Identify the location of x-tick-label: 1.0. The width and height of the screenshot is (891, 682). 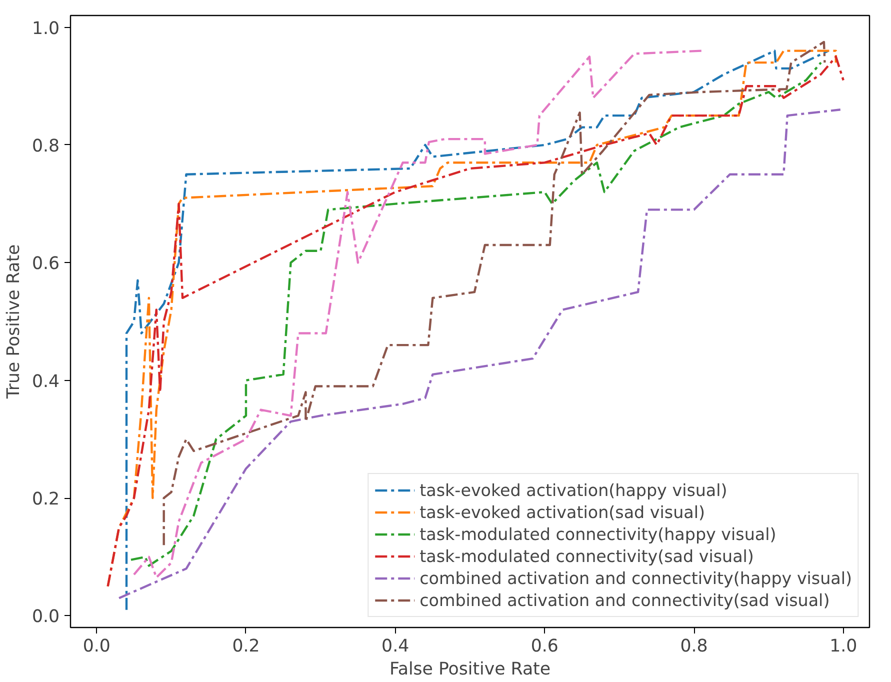
(844, 646).